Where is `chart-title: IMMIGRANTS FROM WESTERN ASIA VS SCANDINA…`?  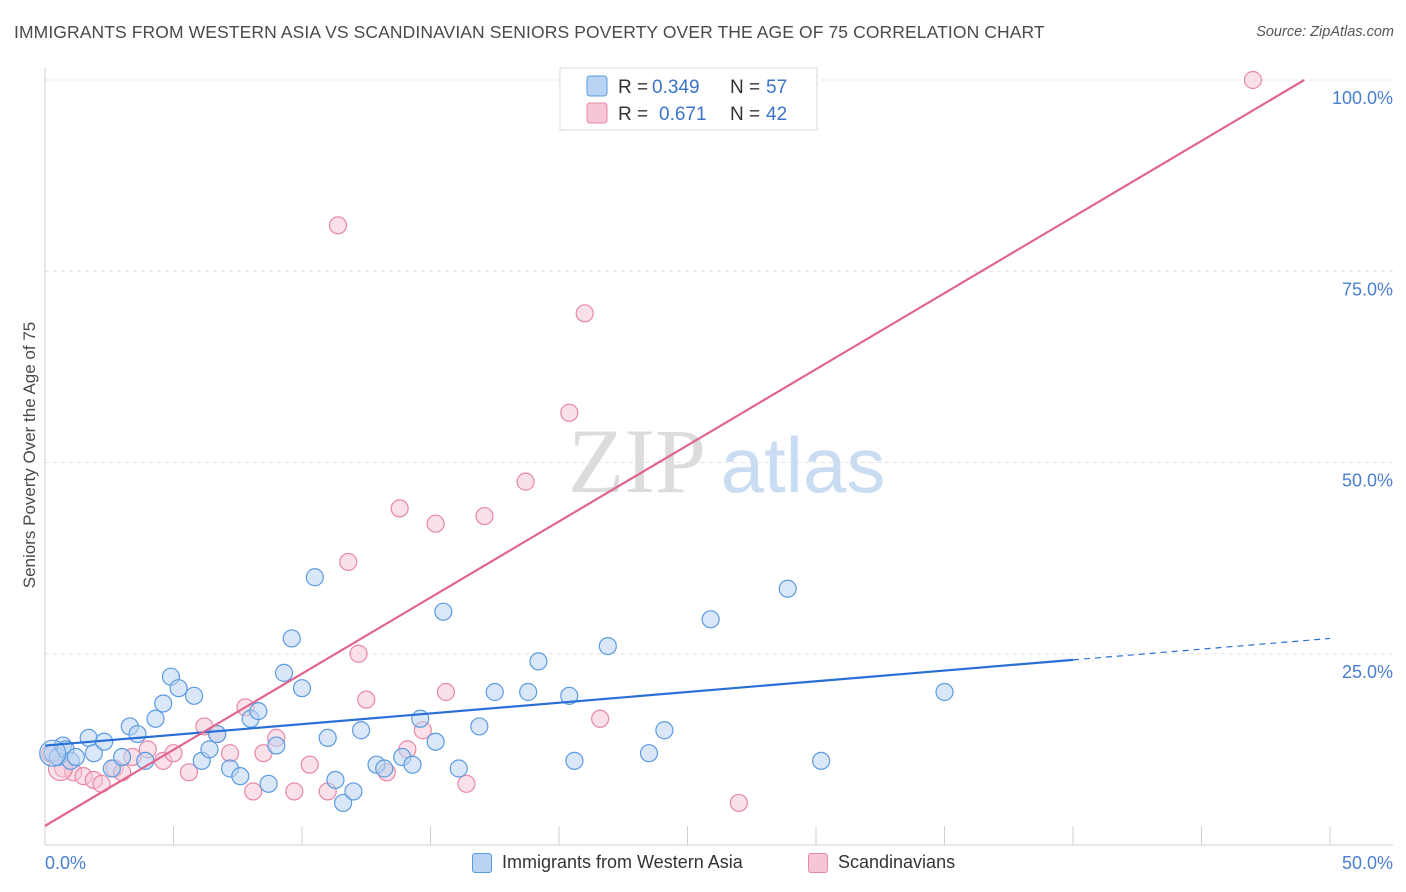
chart-title: IMMIGRANTS FROM WESTERN ASIA VS SCANDINA… is located at coordinates (529, 32).